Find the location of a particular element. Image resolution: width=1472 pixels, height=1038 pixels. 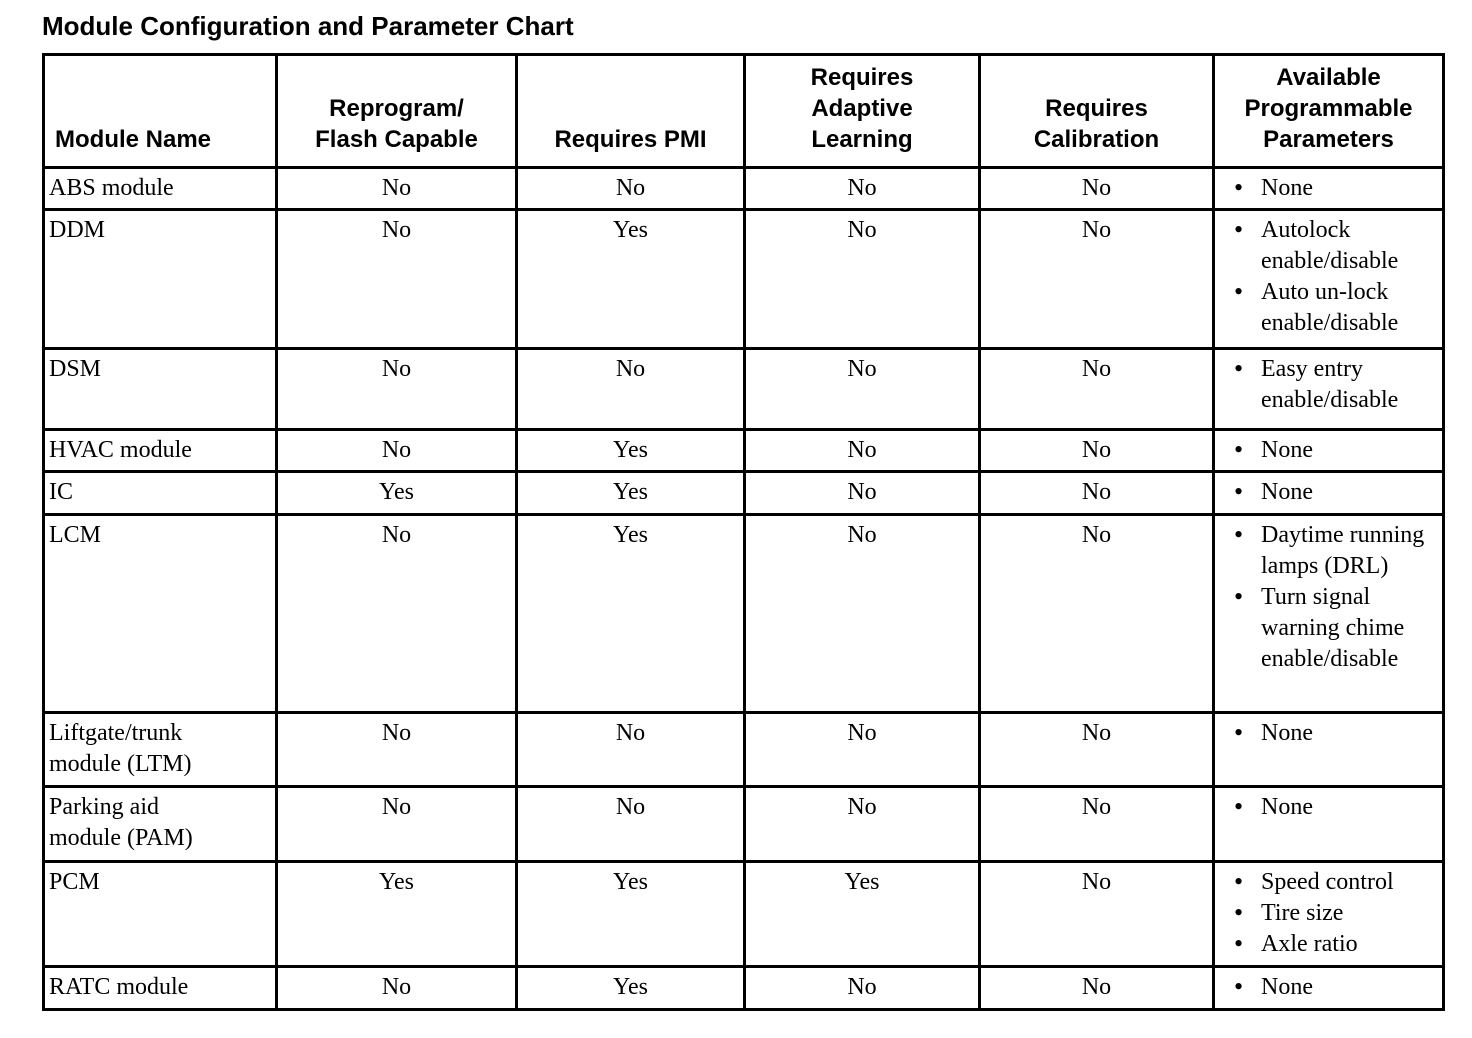

module-name-cell: Parking aid module (PAM) is located at coordinates (160, 824).